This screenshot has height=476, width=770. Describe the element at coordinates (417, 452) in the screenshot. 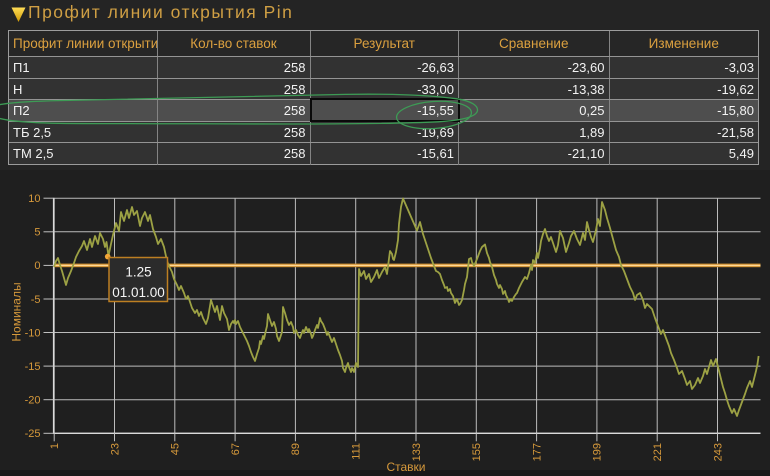

I see `svg-text: 133` at that location.